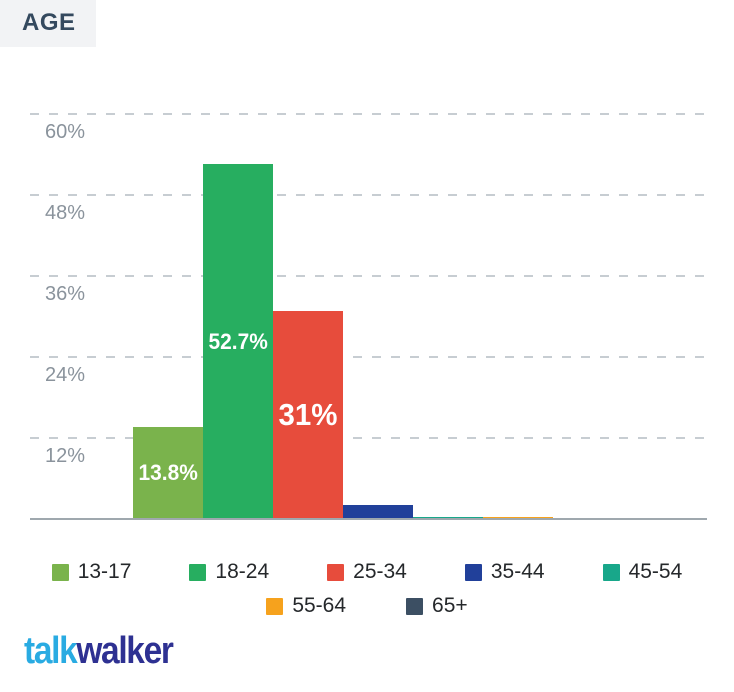 Image resolution: width=734 pixels, height=692 pixels. I want to click on legend-item-13-17: 13-17, so click(91, 572).